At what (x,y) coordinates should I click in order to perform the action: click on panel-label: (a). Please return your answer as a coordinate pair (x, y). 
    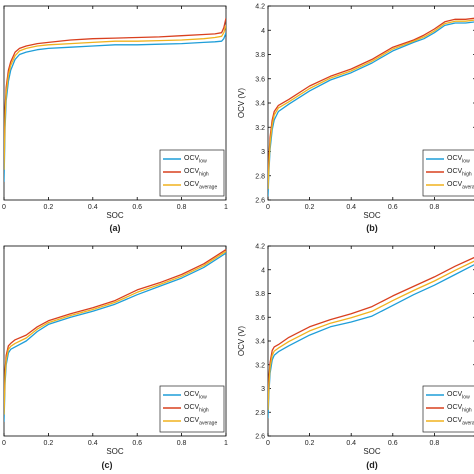
    Looking at the image, I should click on (115, 228).